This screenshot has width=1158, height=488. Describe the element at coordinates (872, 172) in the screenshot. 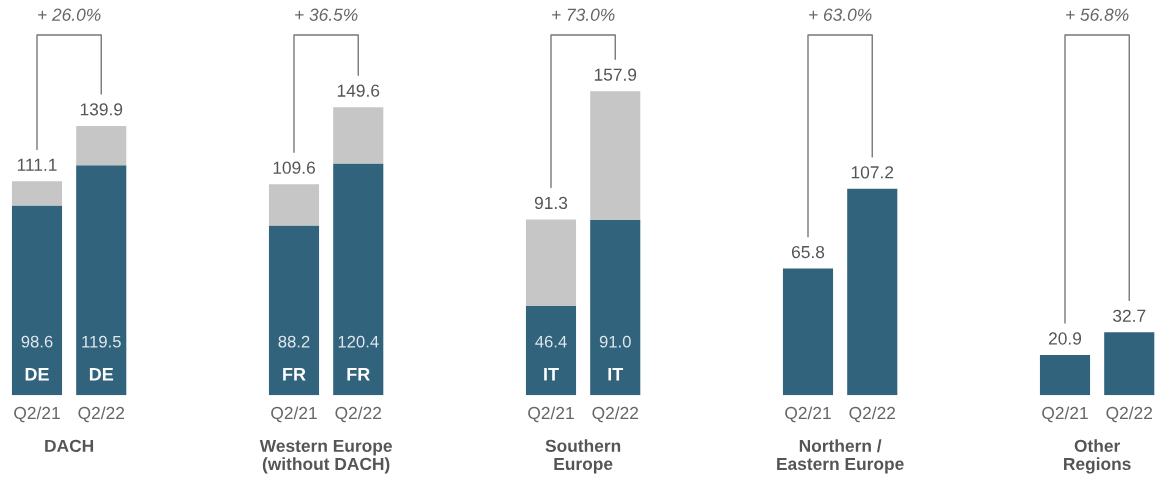

I see `data-label: 107.2` at that location.